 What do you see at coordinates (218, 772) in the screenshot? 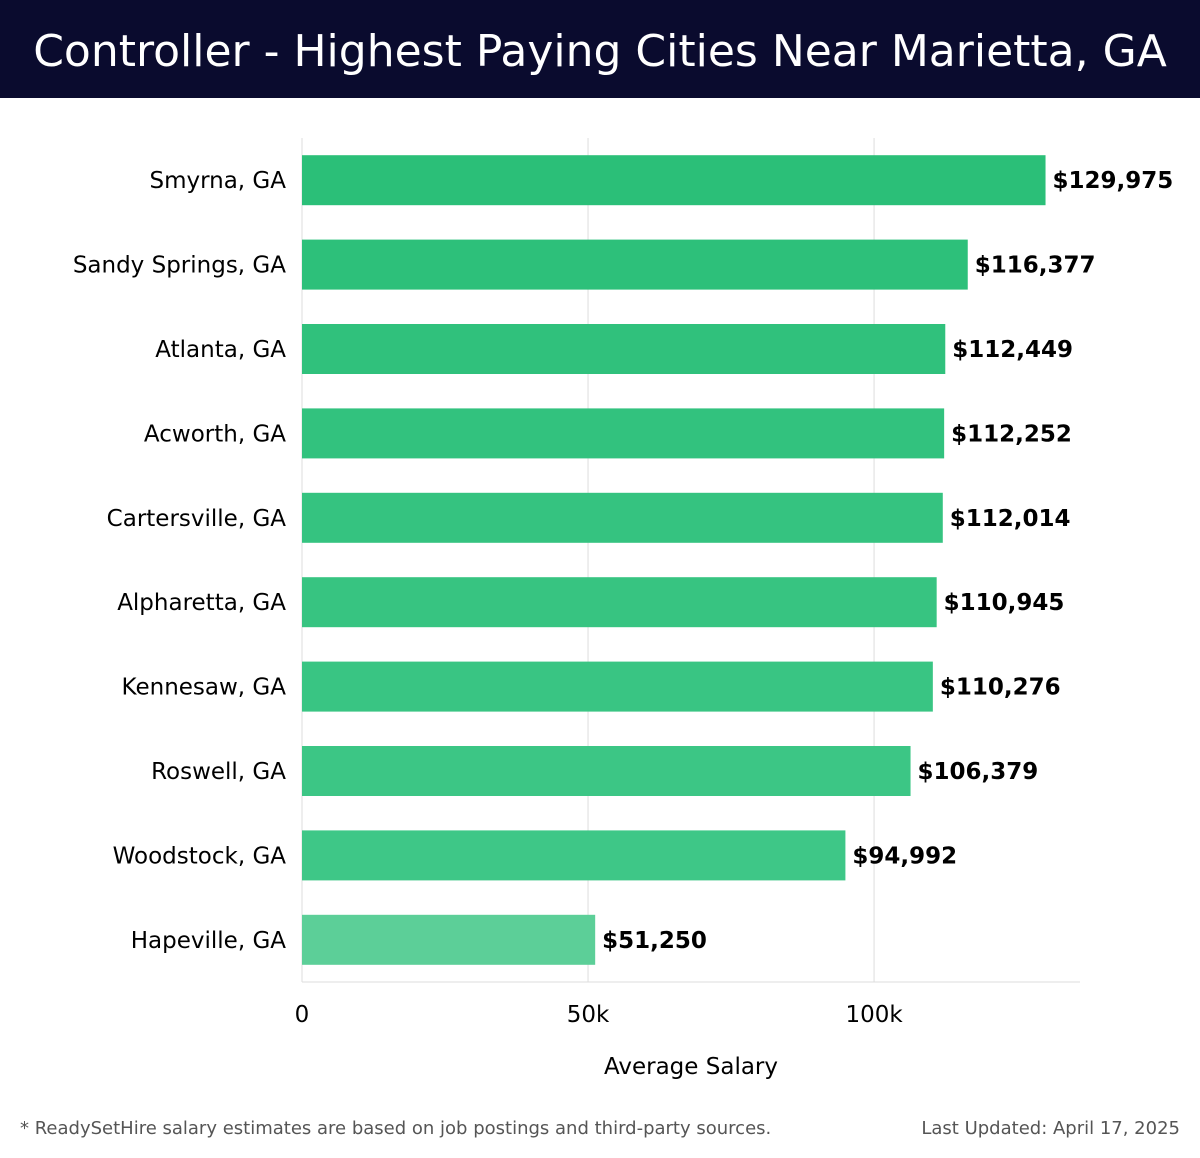
I see `category-label-7: Roswell, GA` at bounding box center [218, 772].